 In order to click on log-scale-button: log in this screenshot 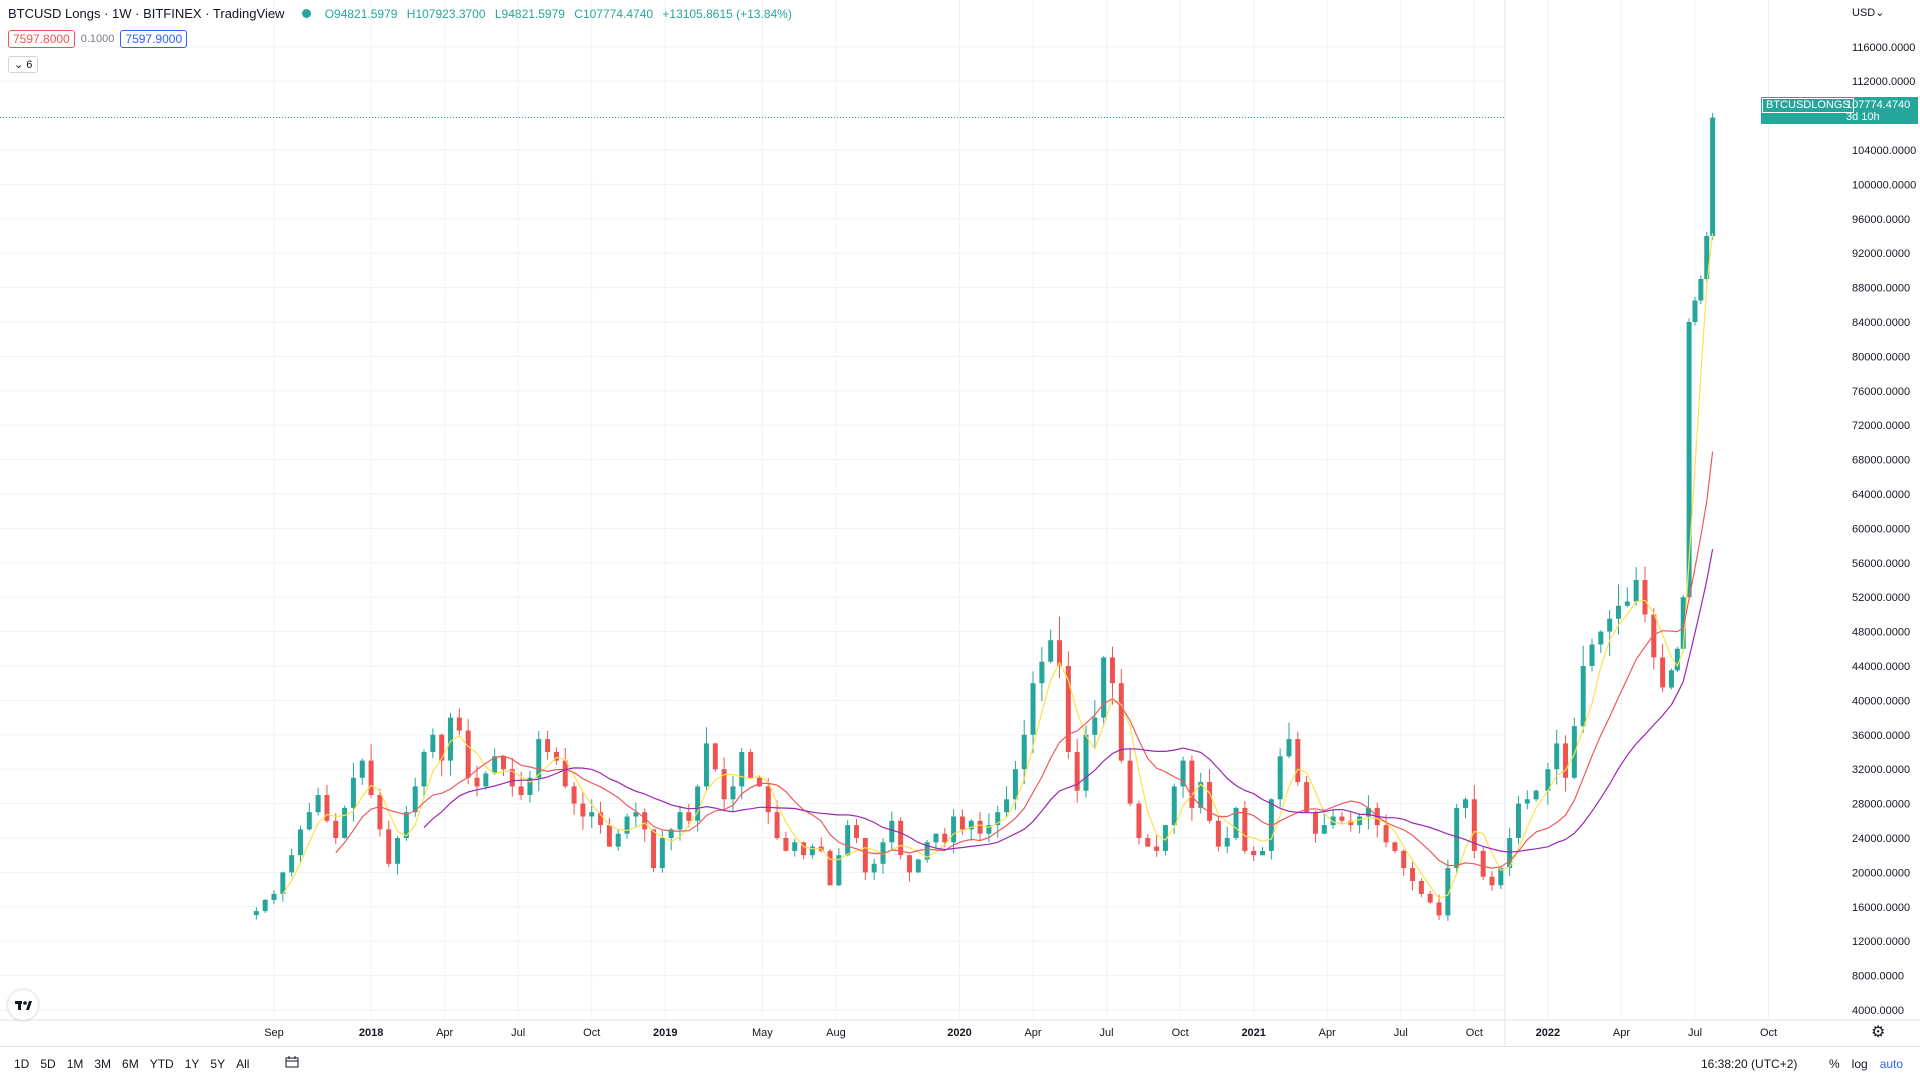, I will do `click(1859, 1064)`.